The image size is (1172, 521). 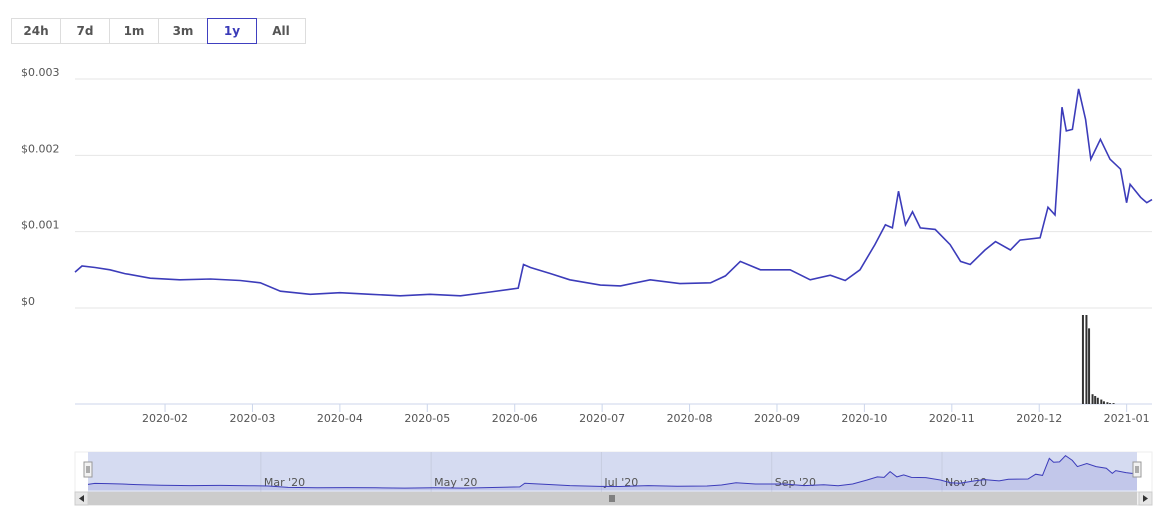 What do you see at coordinates (612, 498) in the screenshot?
I see `scroll-grip` at bounding box center [612, 498].